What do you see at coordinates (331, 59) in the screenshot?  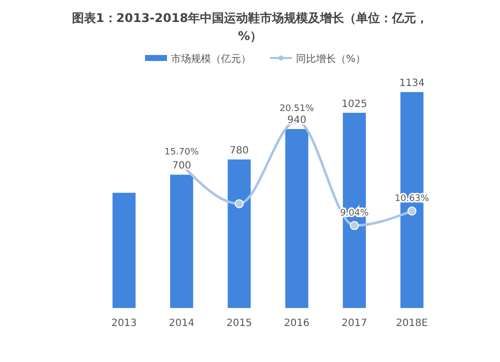 I see `legend-label: 同比增长（%）` at bounding box center [331, 59].